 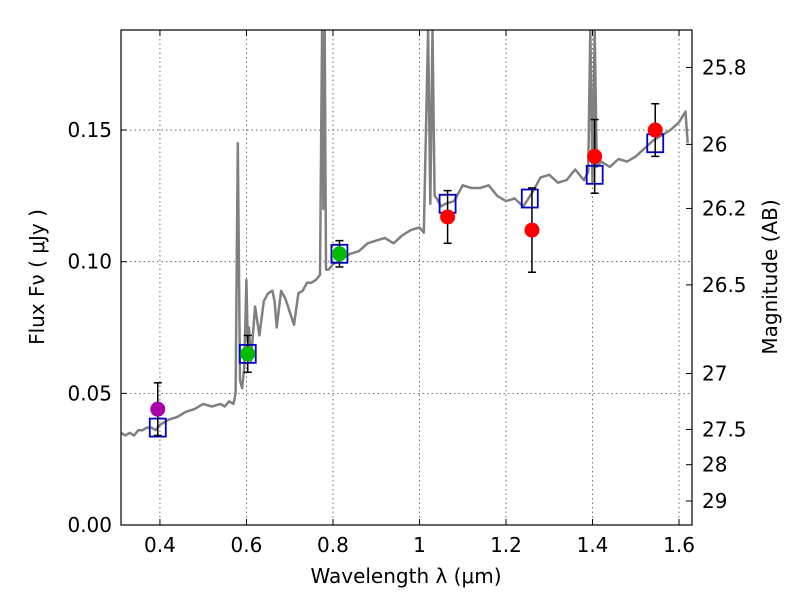 What do you see at coordinates (679, 545) in the screenshot?
I see `x-tick-label: 1.6` at bounding box center [679, 545].